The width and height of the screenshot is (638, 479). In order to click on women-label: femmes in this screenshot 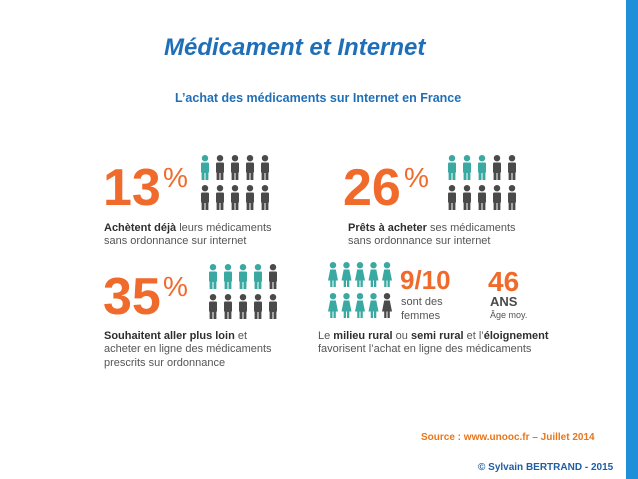, I will do `click(421, 316)`.